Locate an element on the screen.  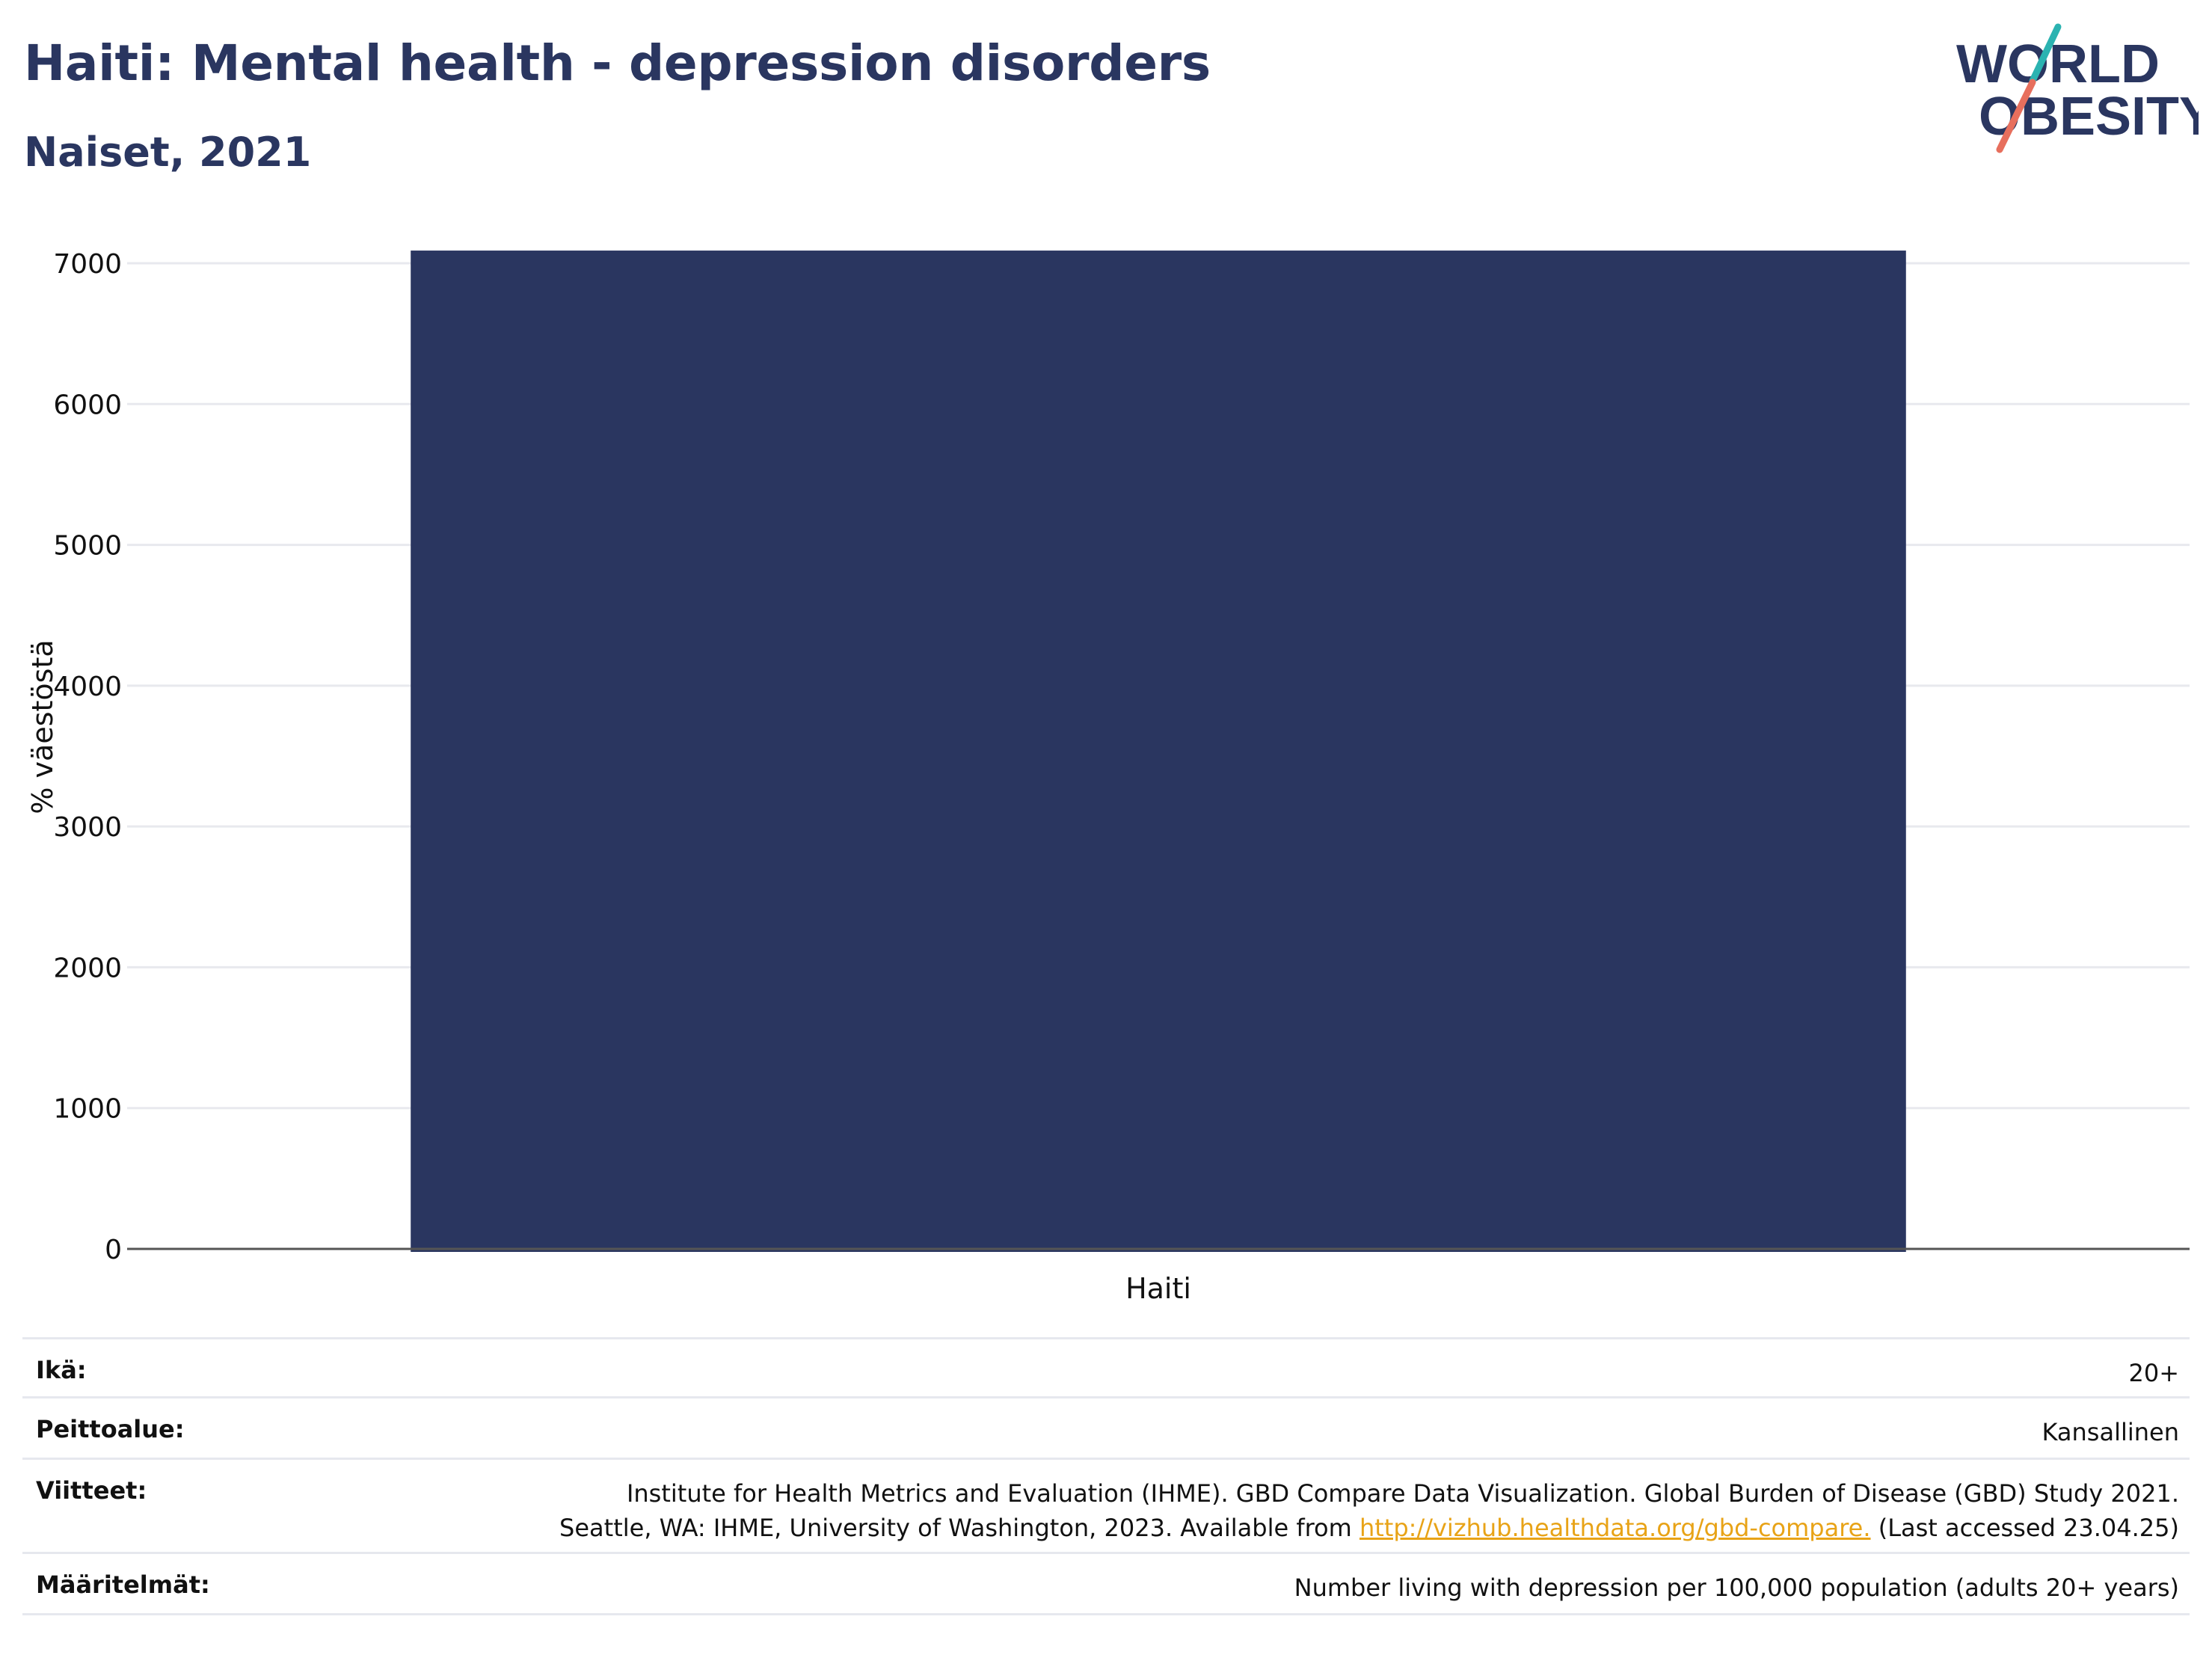
definitions-label: Määritelmät: is located at coordinates (123, 1584).